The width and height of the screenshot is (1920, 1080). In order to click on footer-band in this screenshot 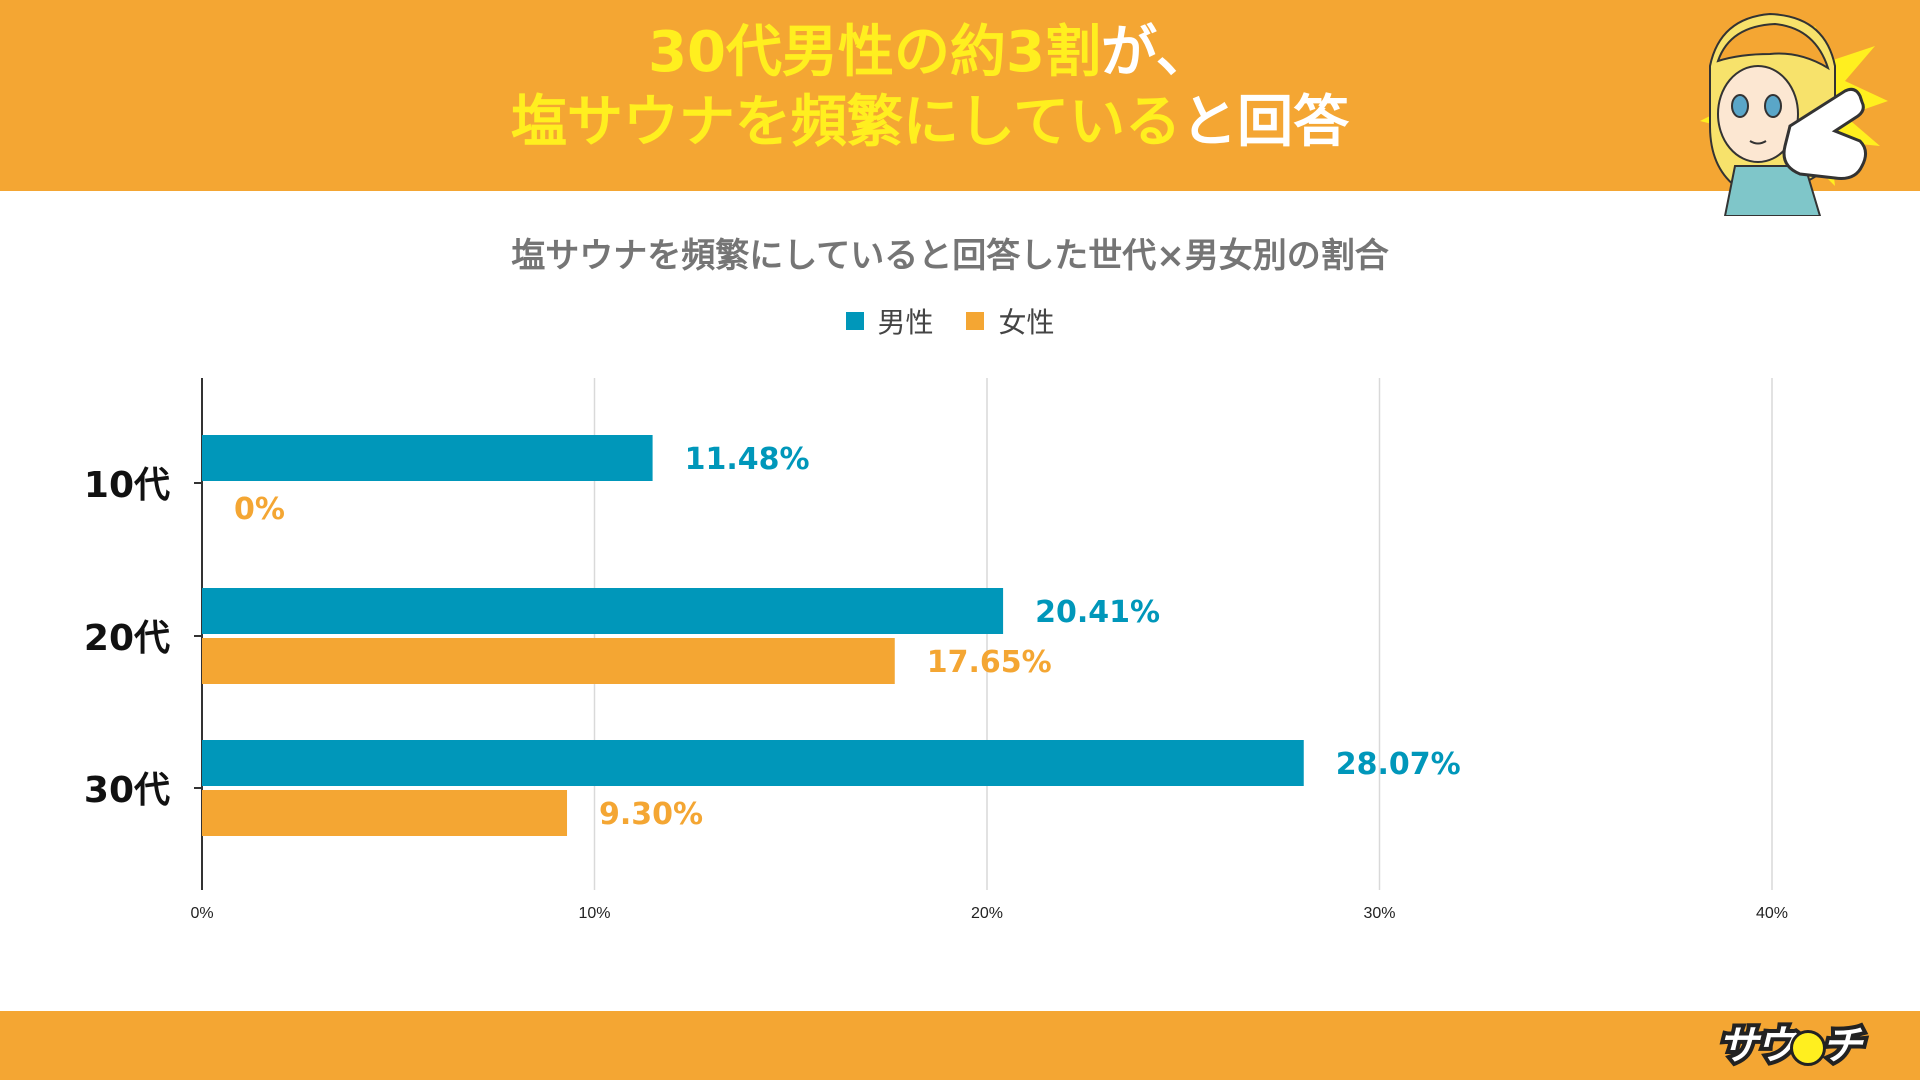, I will do `click(960, 1045)`.